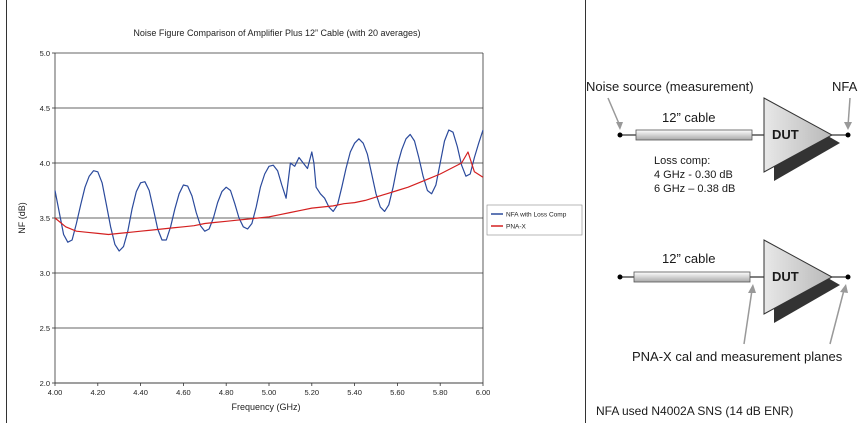  Describe the element at coordinates (670, 86) in the screenshot. I see `noise-source-label: Noise source (measurement)` at that location.